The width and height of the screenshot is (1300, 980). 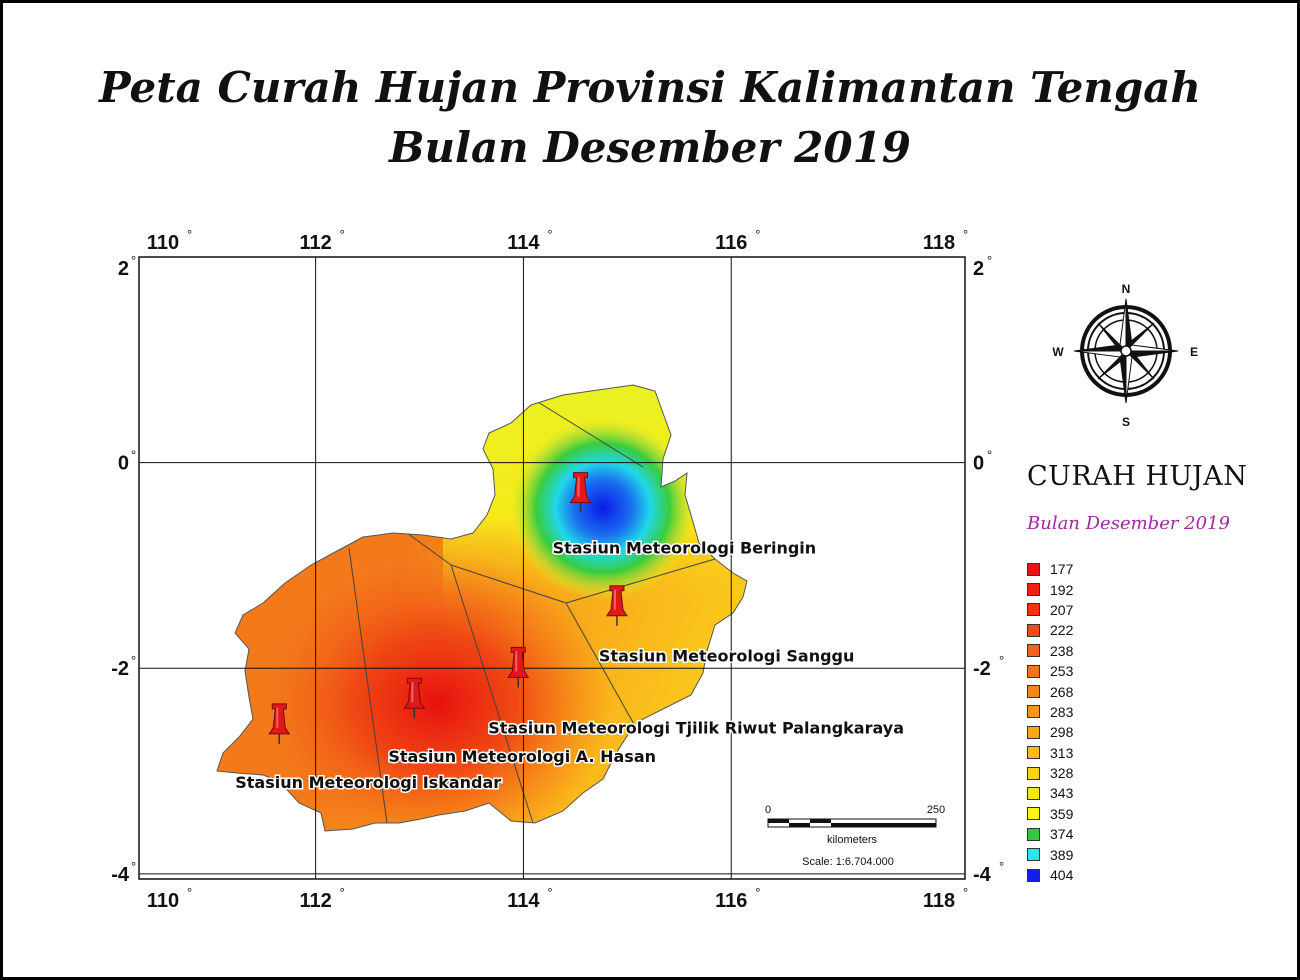 What do you see at coordinates (1062, 609) in the screenshot?
I see `legend-value: 207` at bounding box center [1062, 609].